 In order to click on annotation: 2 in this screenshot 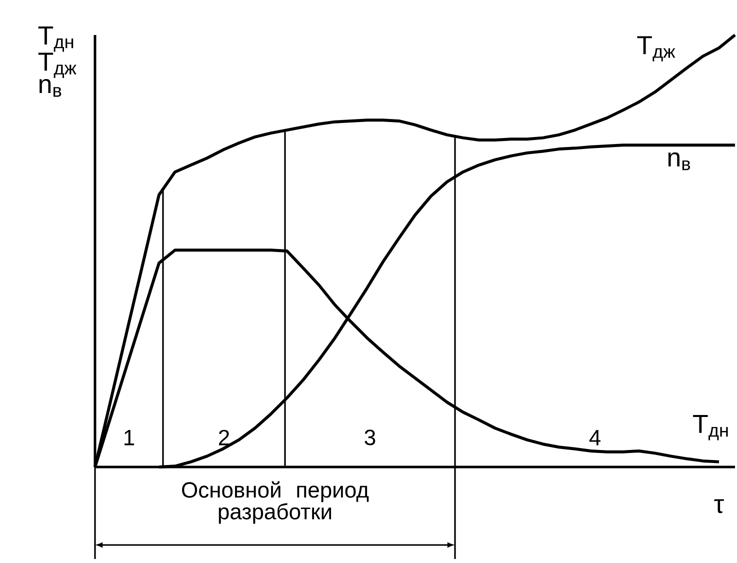, I will do `click(224, 438)`.